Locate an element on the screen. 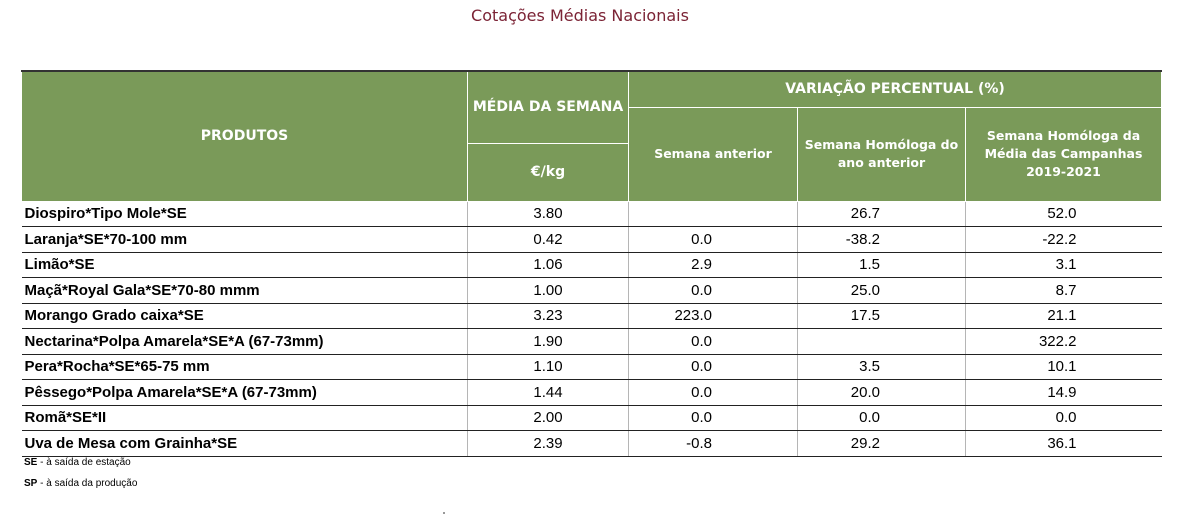  cell-media: 1.10 is located at coordinates (548, 367).